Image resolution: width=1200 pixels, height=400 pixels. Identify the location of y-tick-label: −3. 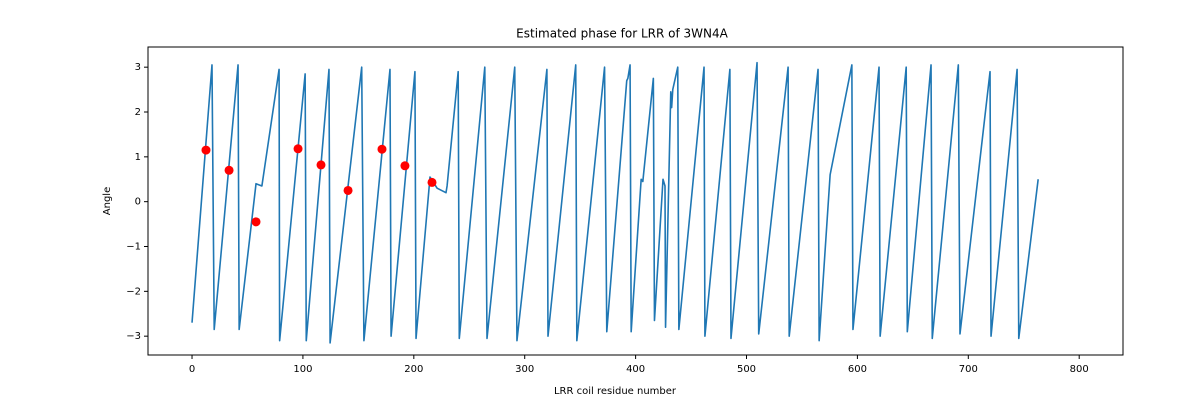
(133, 336).